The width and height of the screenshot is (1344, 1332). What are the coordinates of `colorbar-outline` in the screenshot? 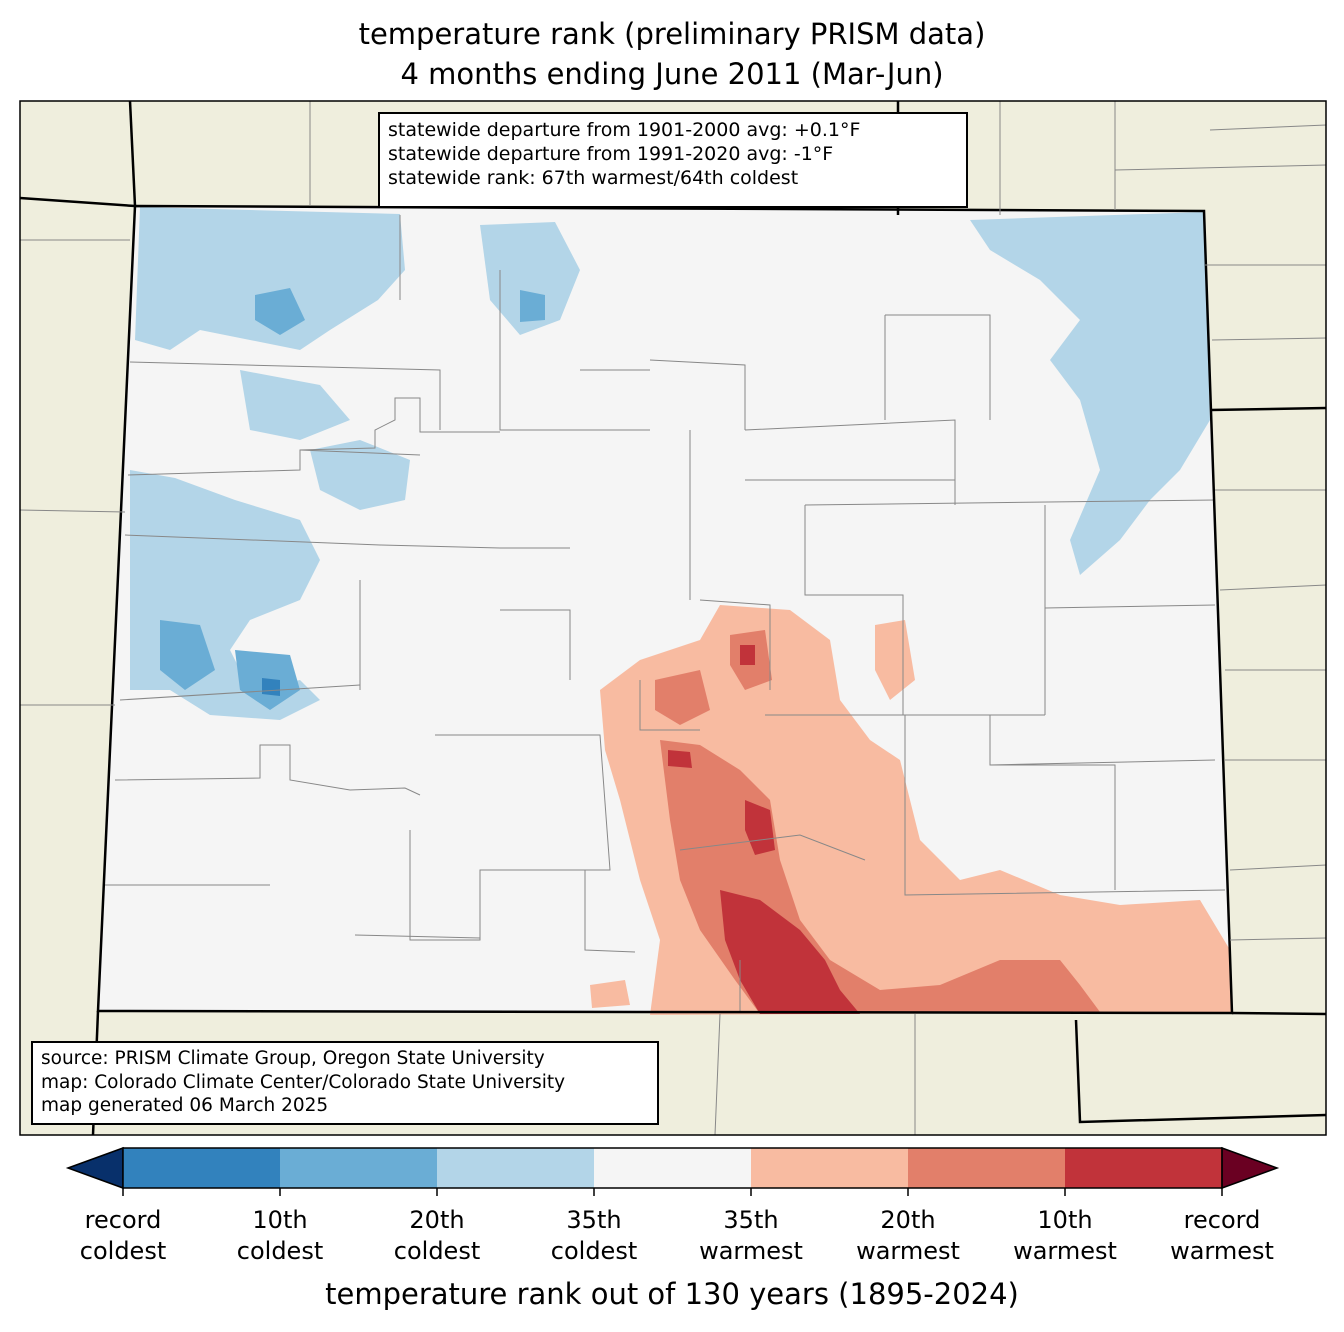 It's located at (672, 1168).